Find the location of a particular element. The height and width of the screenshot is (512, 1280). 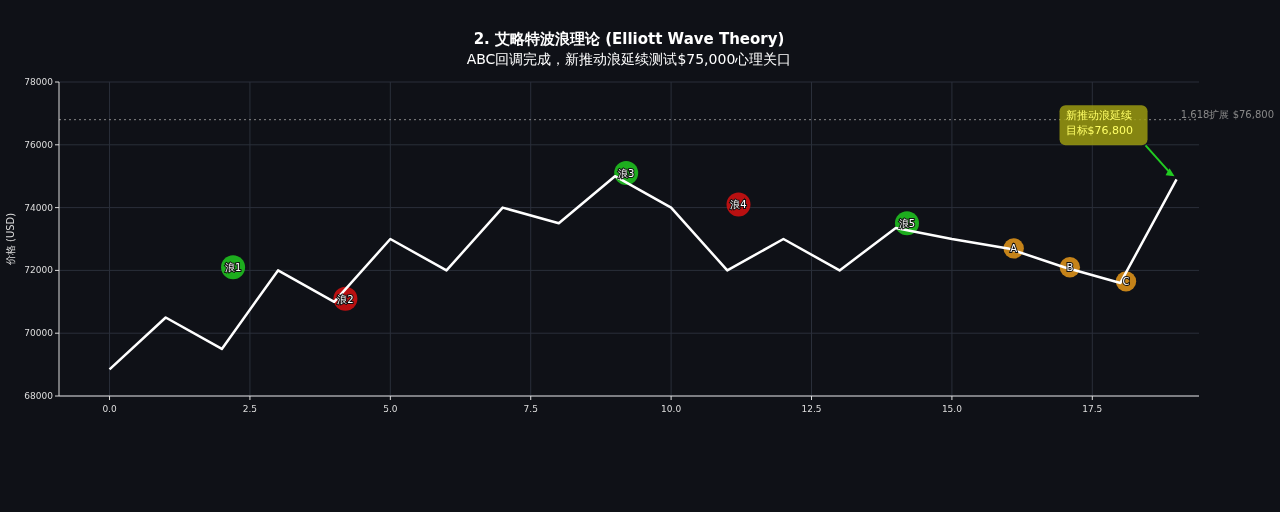

annotation: 浪4 is located at coordinates (738, 205).